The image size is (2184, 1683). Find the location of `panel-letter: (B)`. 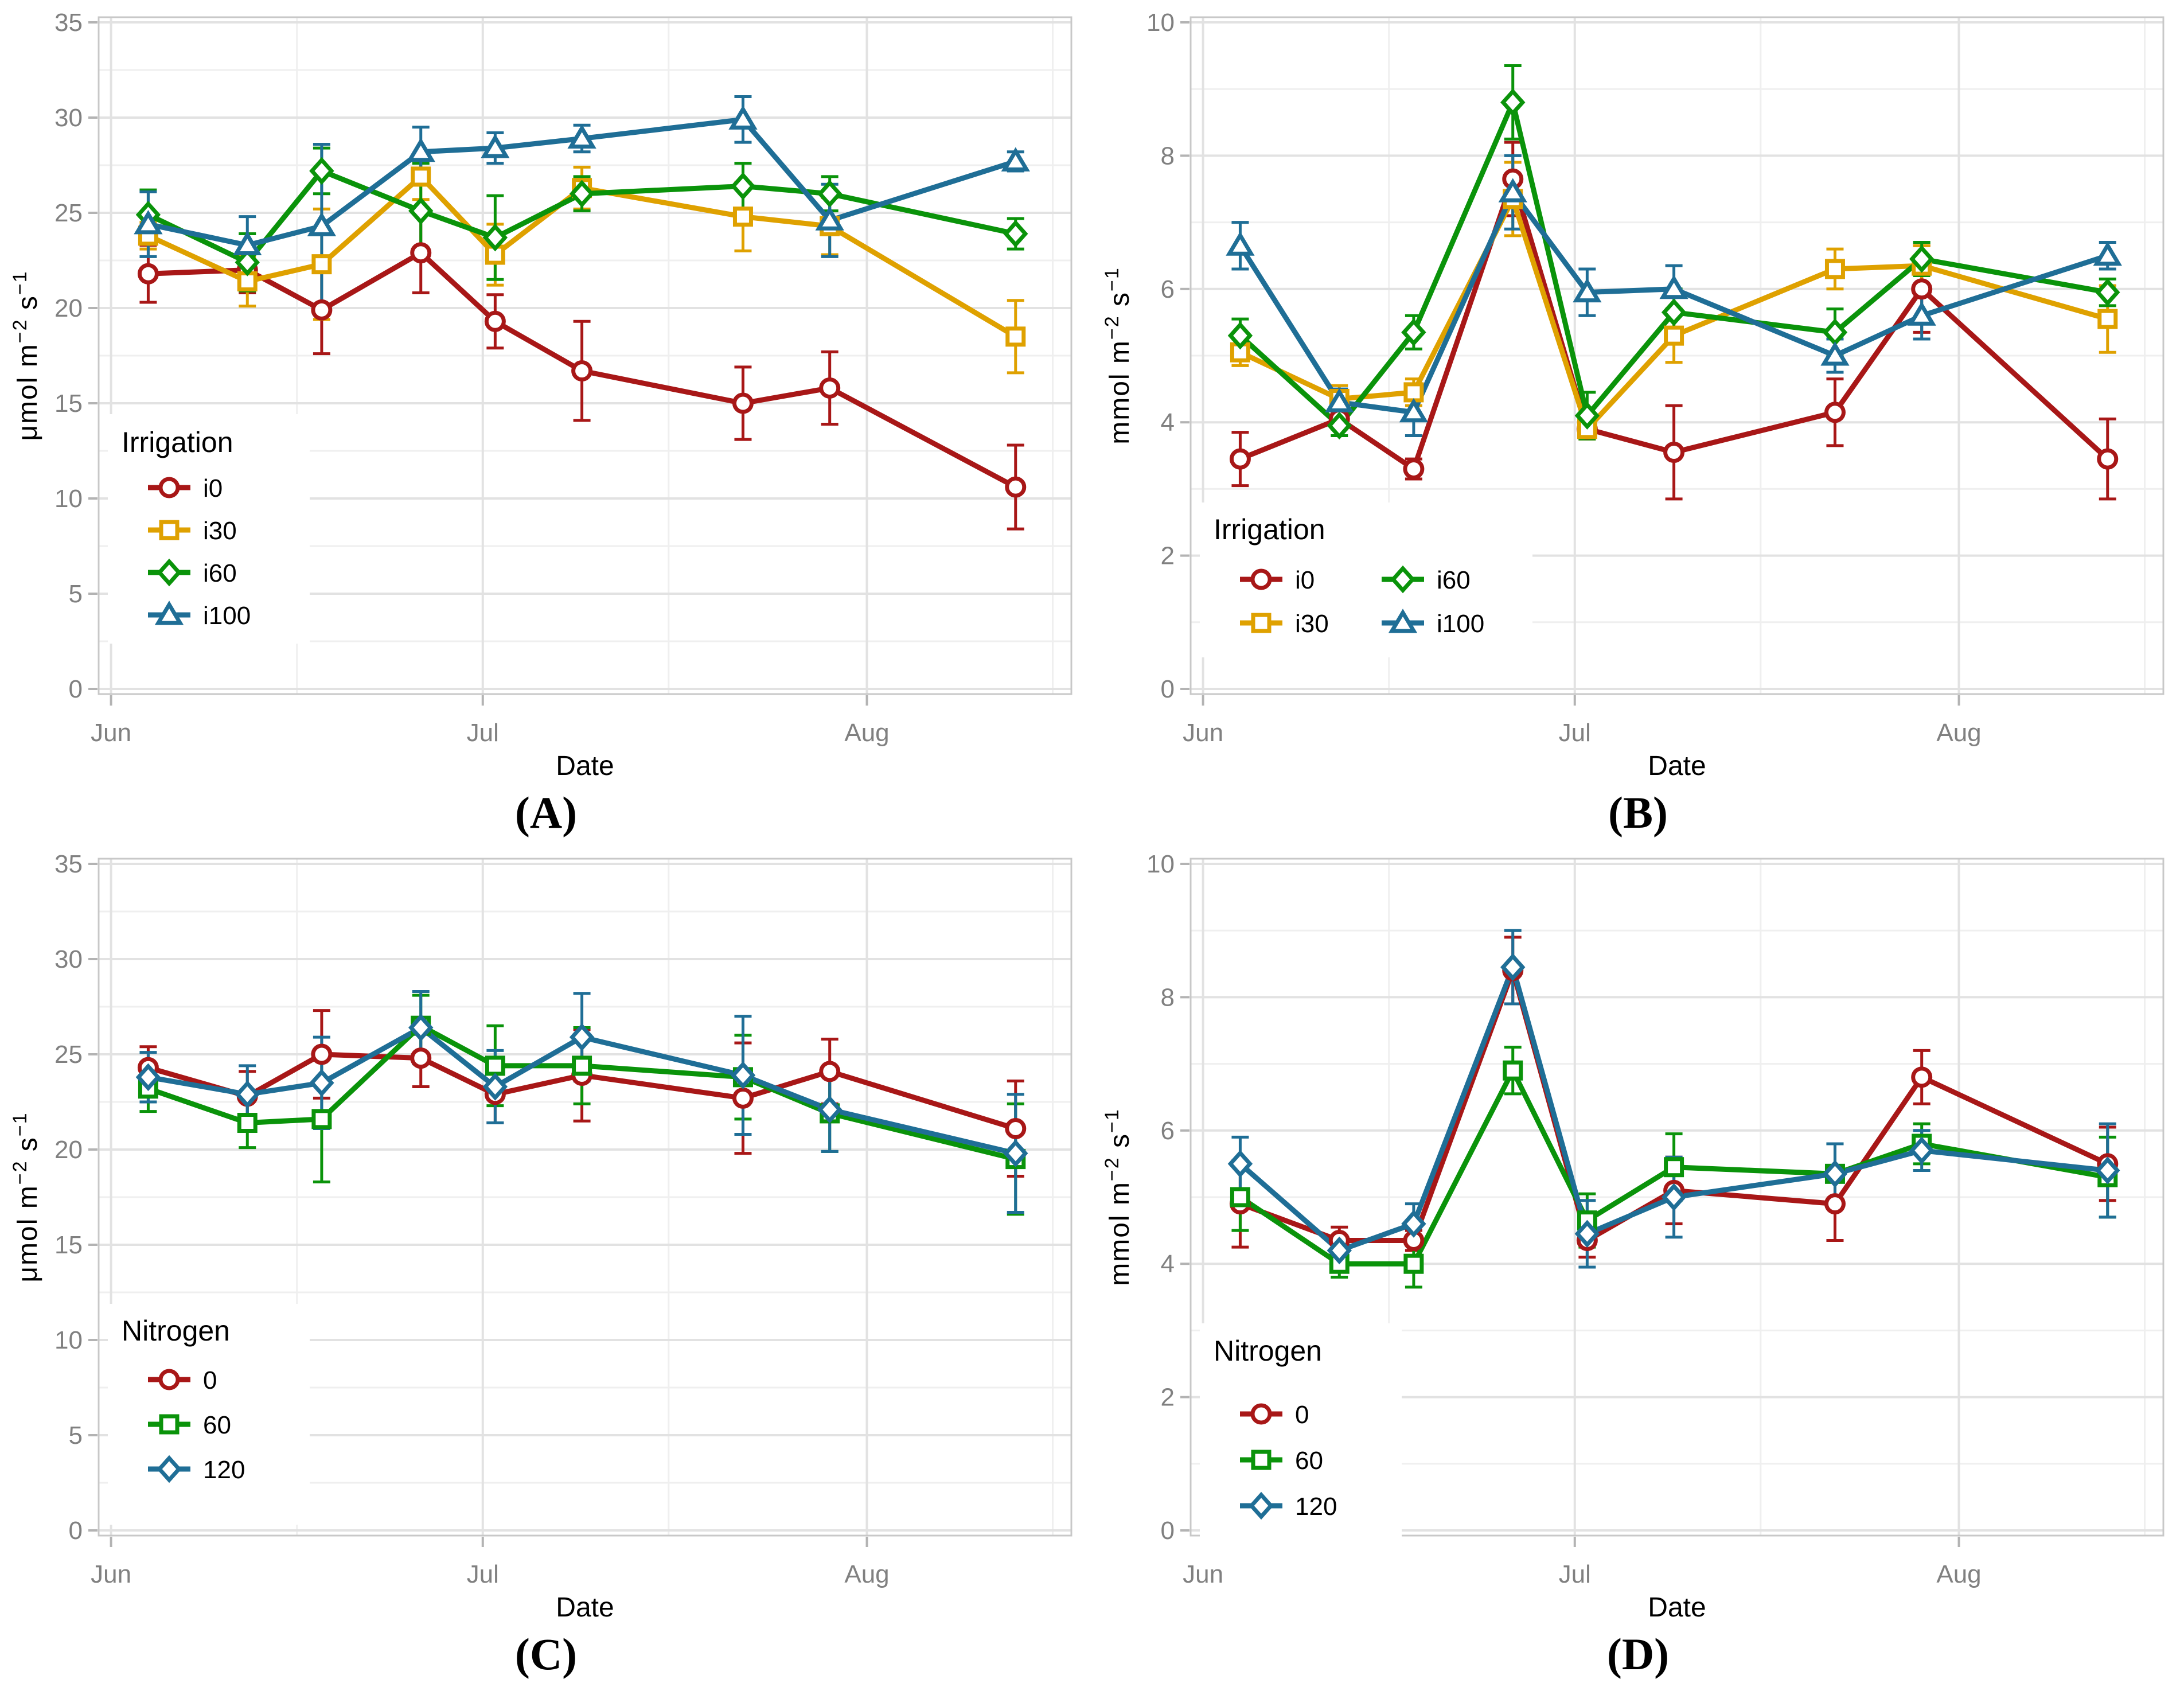

panel-letter: (B) is located at coordinates (1638, 812).